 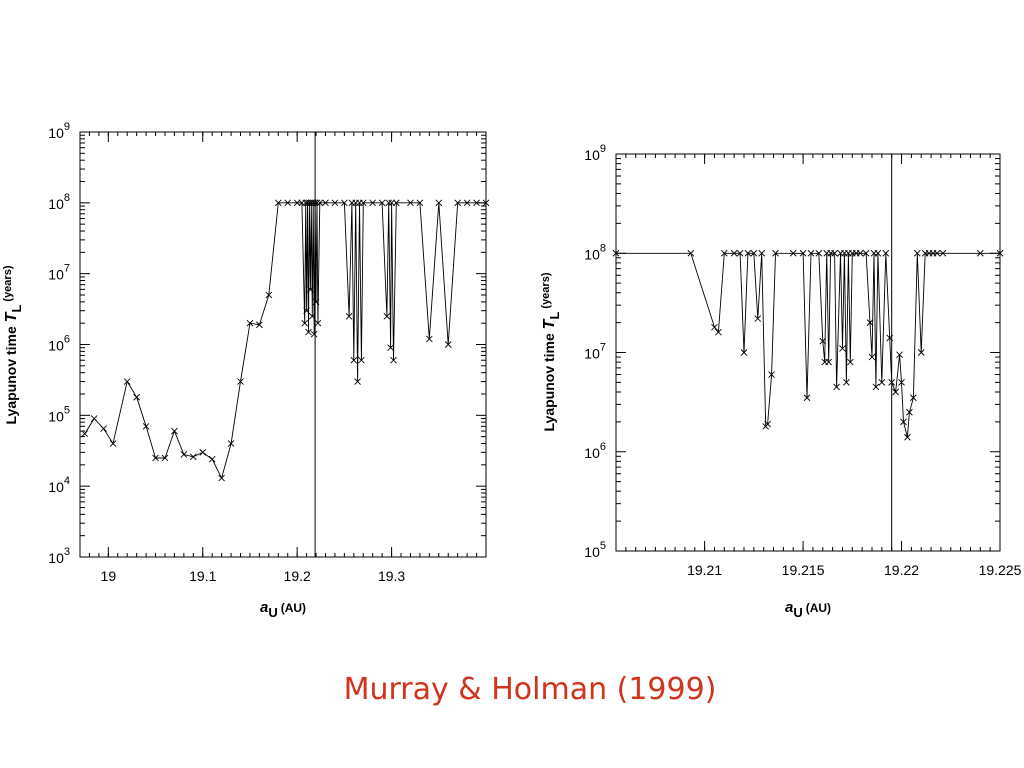 I want to click on y-tick-exponent: 3, so click(x=67, y=552).